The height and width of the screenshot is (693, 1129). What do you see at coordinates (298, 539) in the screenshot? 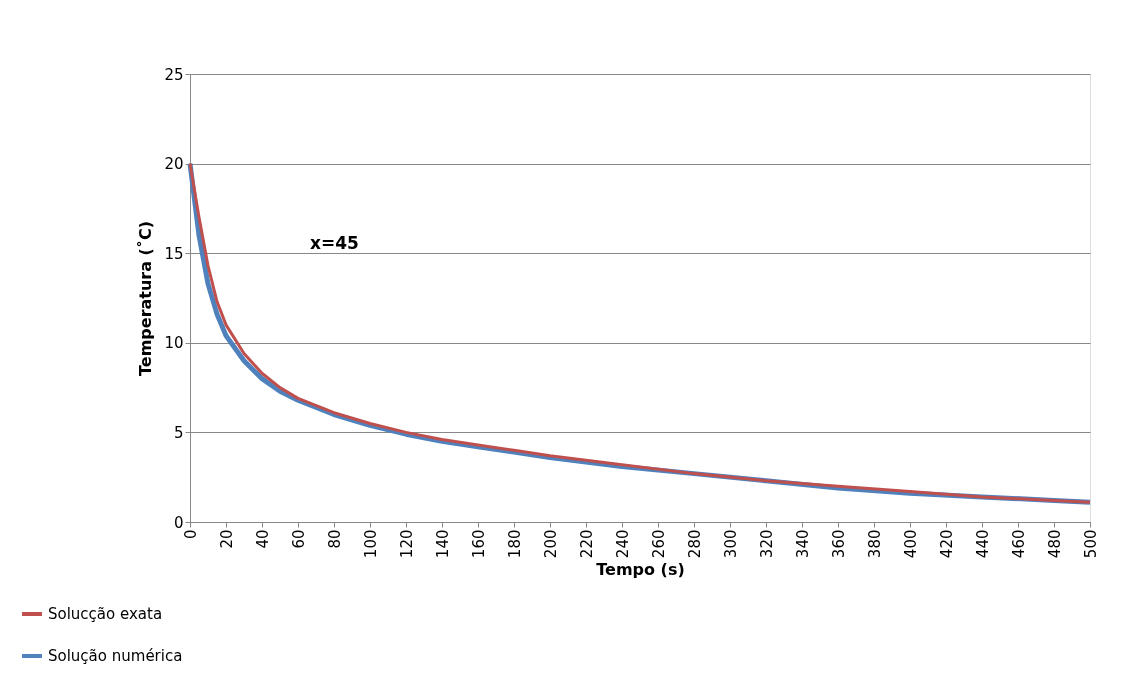
I see `x-tick-label: 60` at bounding box center [298, 539].